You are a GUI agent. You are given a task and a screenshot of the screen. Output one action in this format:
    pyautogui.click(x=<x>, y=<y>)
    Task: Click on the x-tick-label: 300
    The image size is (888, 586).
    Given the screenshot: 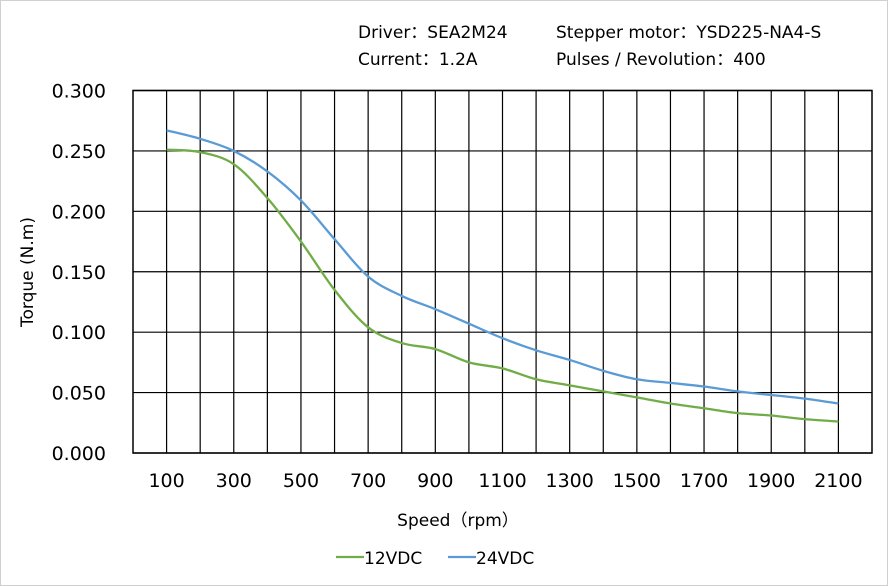 What is the action you would take?
    pyautogui.click(x=234, y=481)
    